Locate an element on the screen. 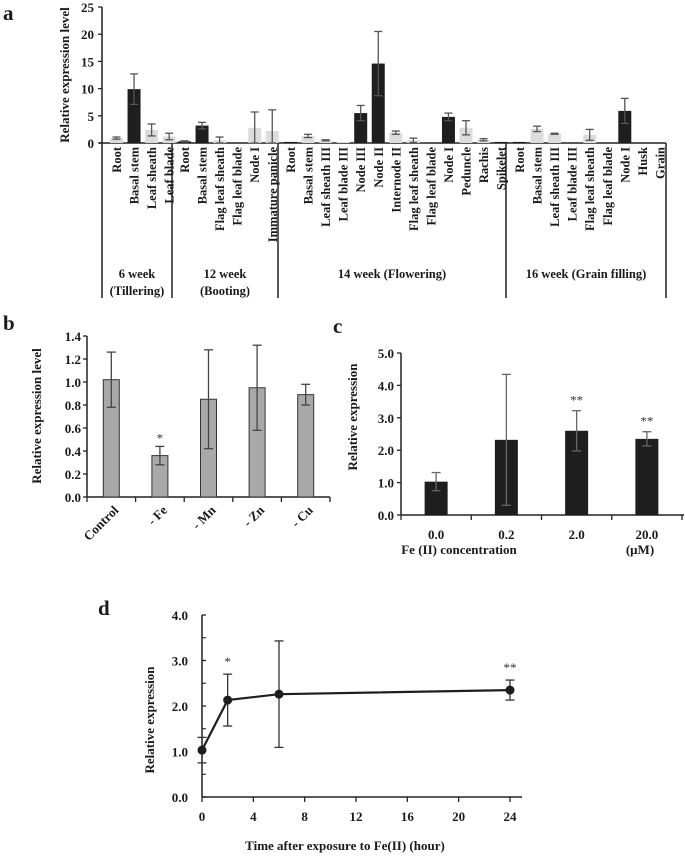  panel-b-ylabel: Relative expression level is located at coordinates (36, 416).